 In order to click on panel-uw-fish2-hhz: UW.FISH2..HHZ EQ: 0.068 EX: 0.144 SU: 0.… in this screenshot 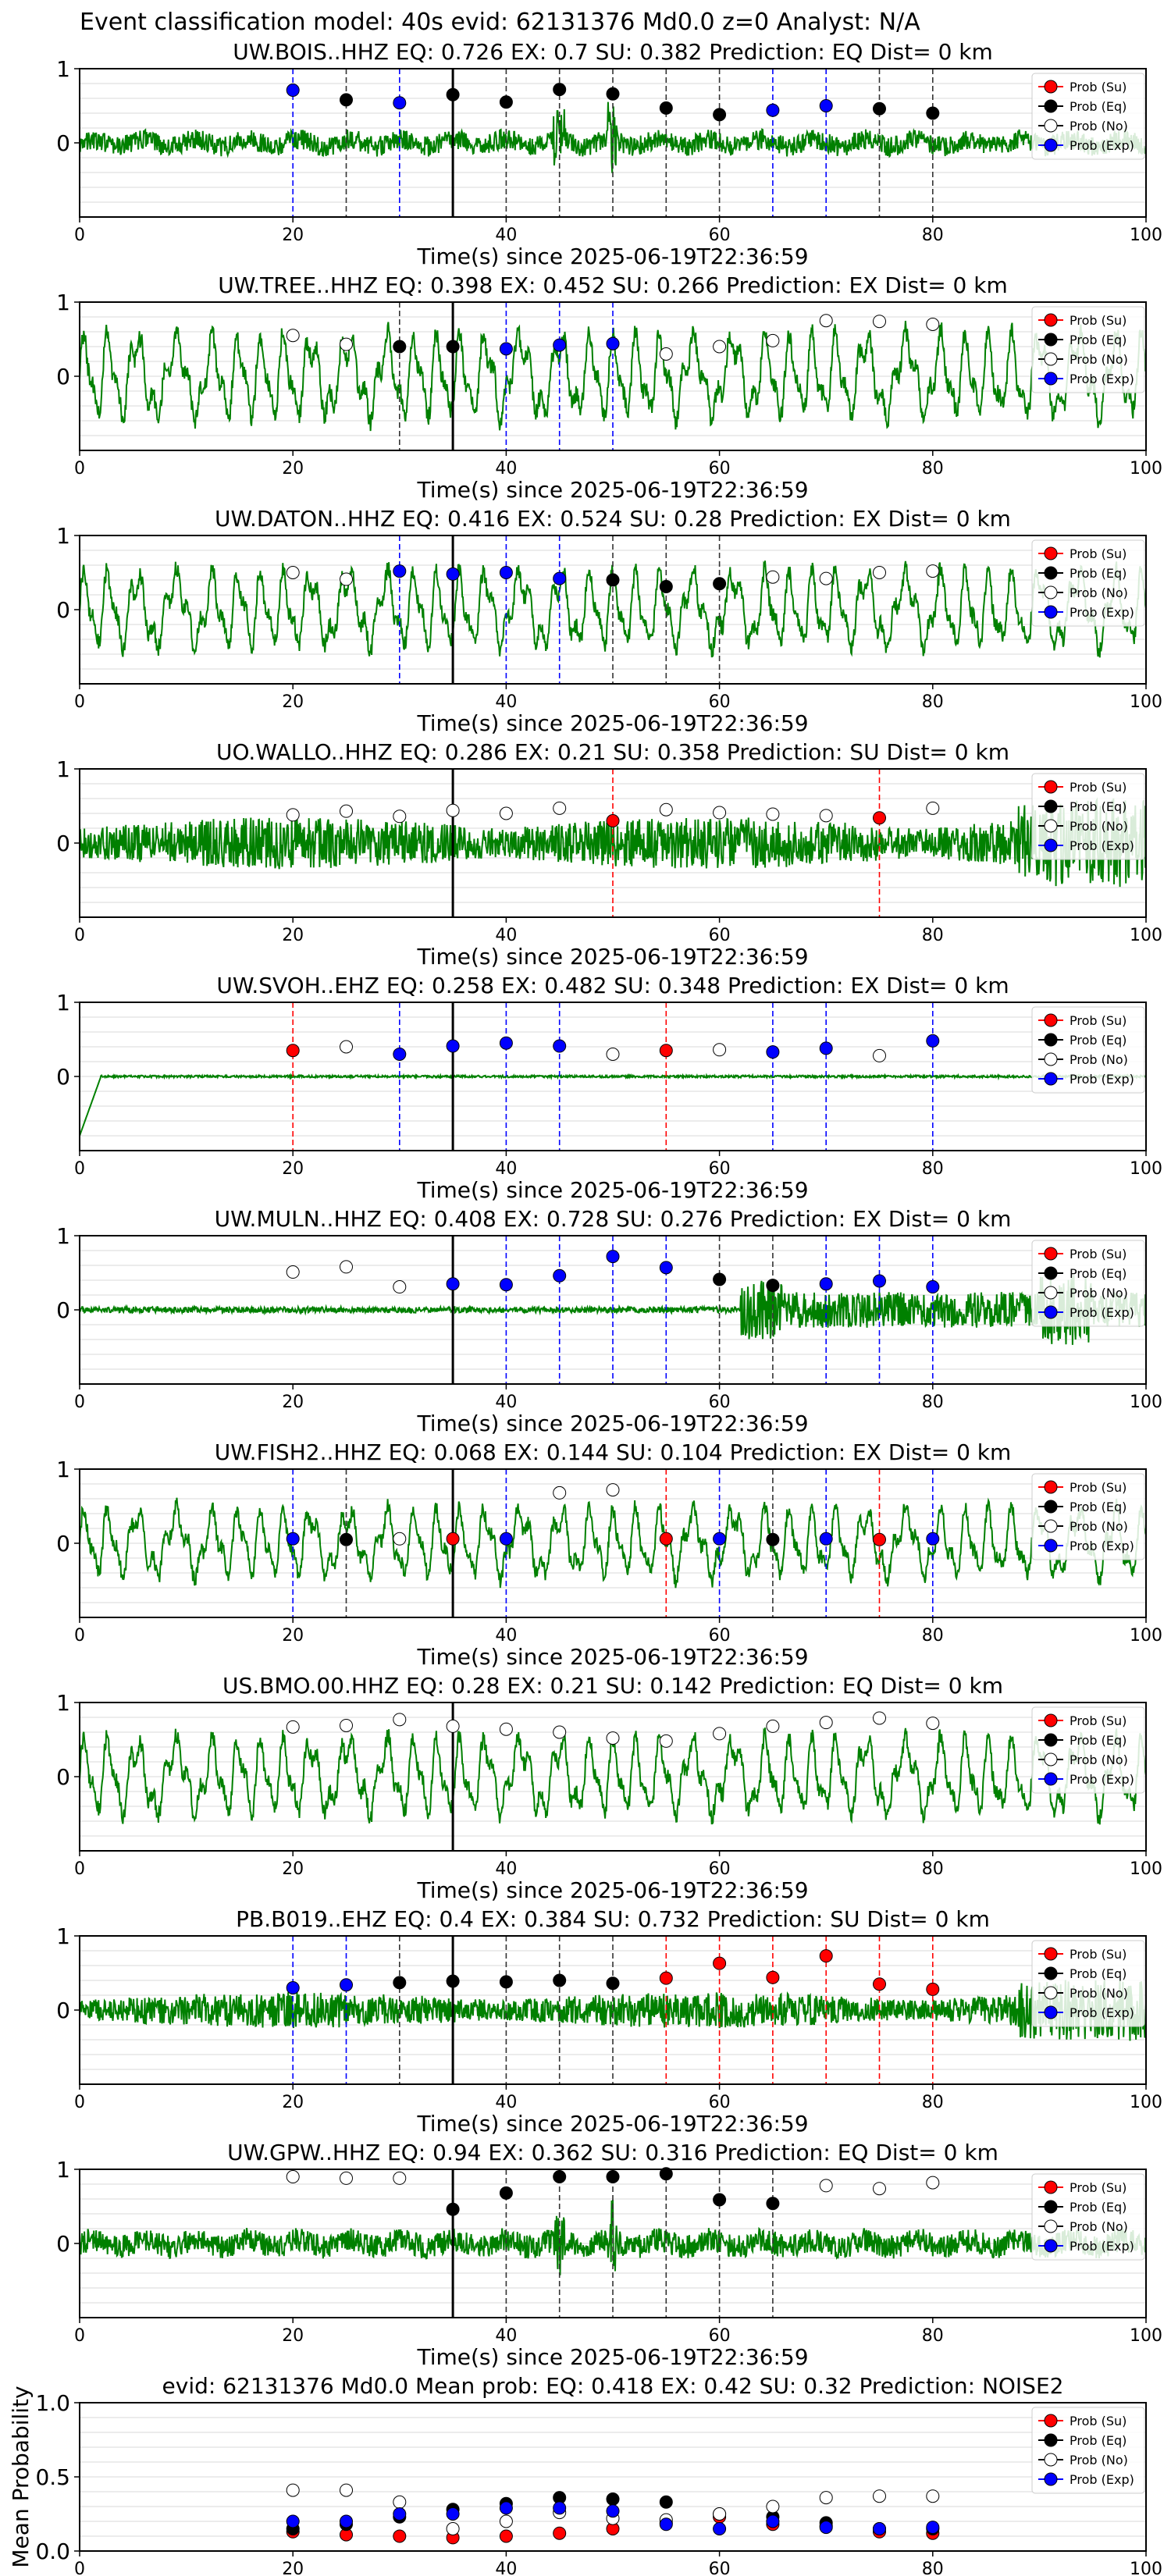, I will do `click(609, 1554)`.